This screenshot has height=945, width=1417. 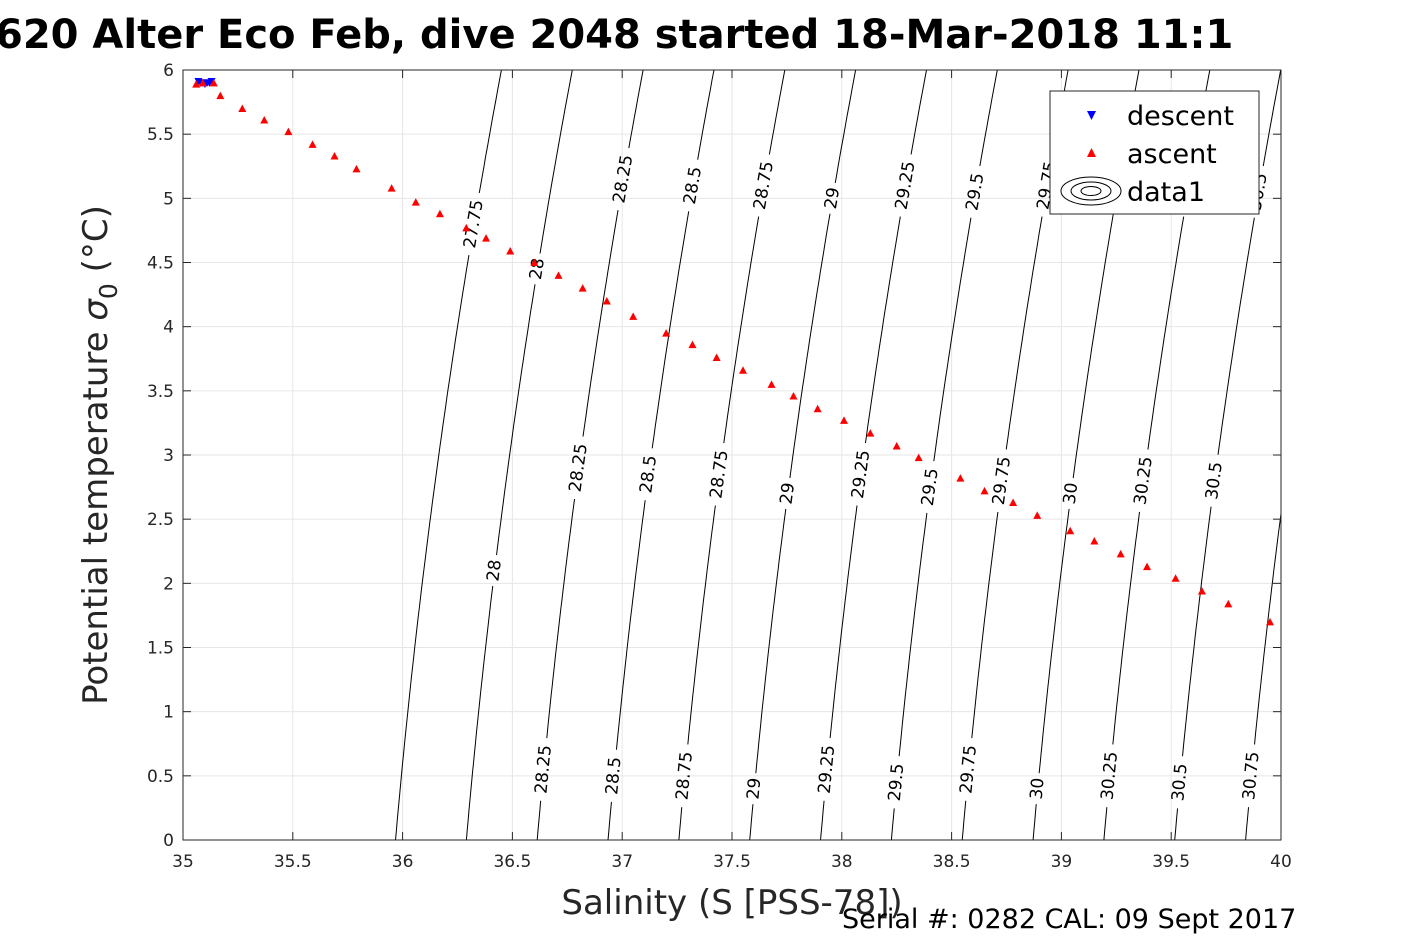 What do you see at coordinates (543, 769) in the screenshot?
I see `contour-label: 28.25` at bounding box center [543, 769].